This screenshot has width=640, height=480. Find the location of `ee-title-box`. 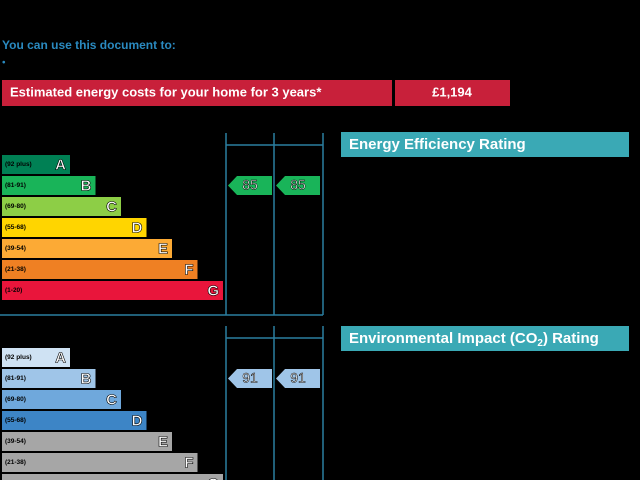

ee-title-box is located at coordinates (485, 144).